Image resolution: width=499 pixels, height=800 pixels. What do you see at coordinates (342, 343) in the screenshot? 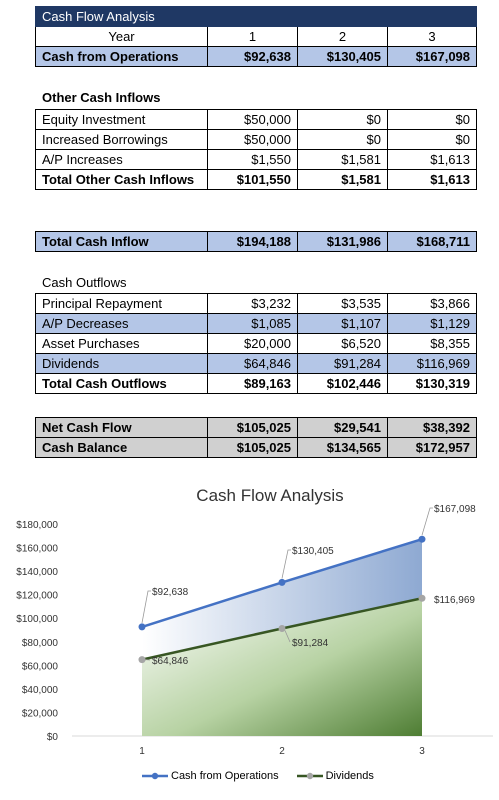
I see `cell: $6,520` at bounding box center [342, 343].